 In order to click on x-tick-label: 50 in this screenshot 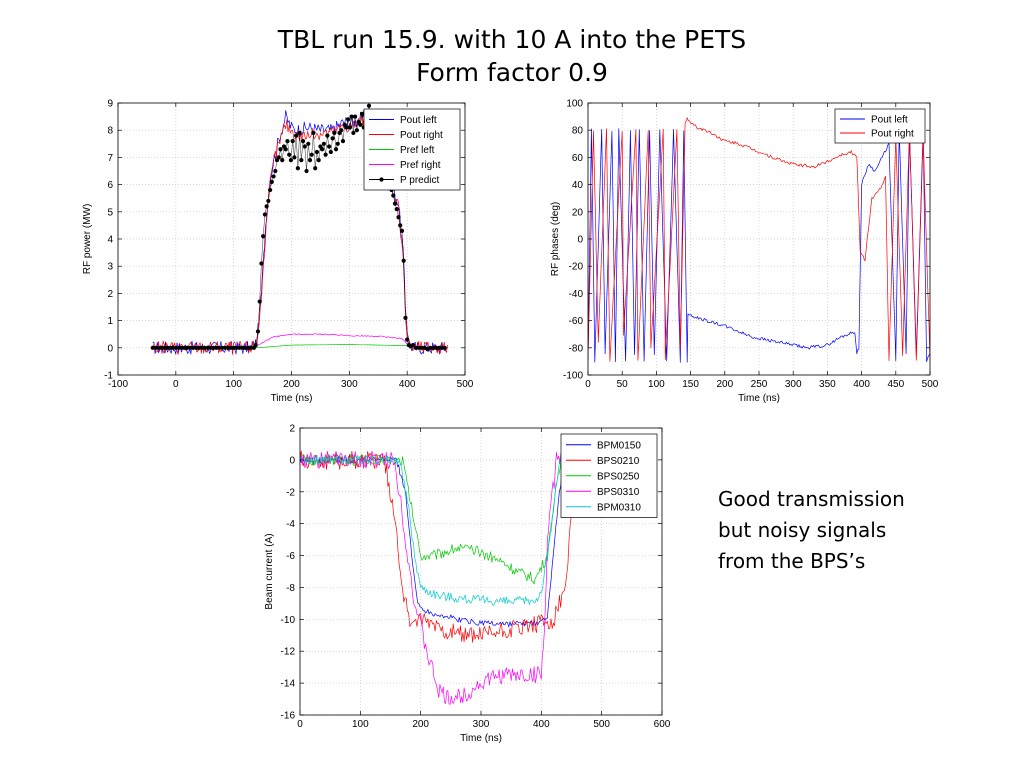, I will do `click(623, 384)`.